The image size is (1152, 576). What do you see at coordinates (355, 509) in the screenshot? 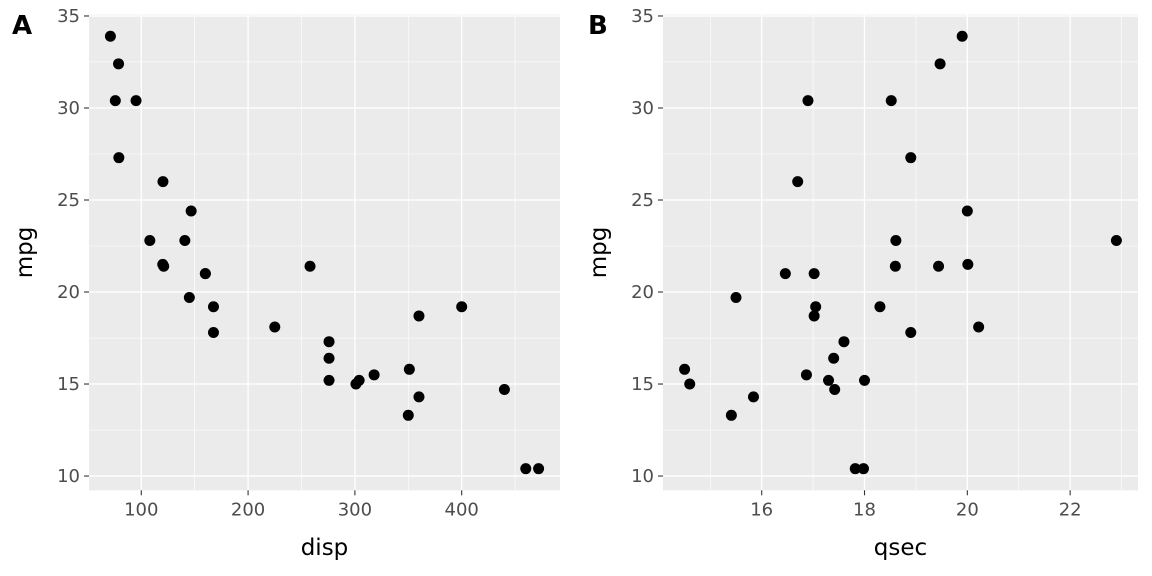
I see `x-tick-label: 300` at bounding box center [355, 509].